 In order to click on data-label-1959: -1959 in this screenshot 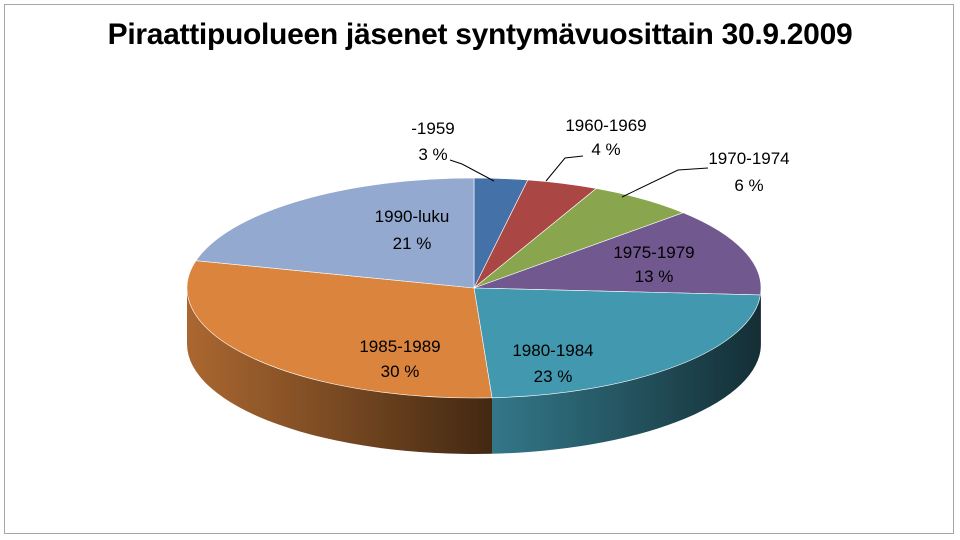, I will do `click(432, 128)`.